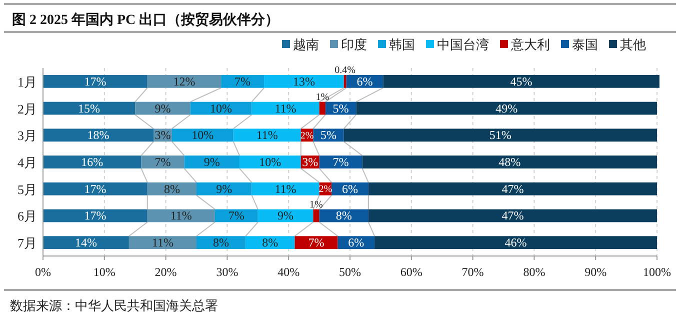 The height and width of the screenshot is (327, 680). I want to click on data-label: 49%, so click(507, 108).